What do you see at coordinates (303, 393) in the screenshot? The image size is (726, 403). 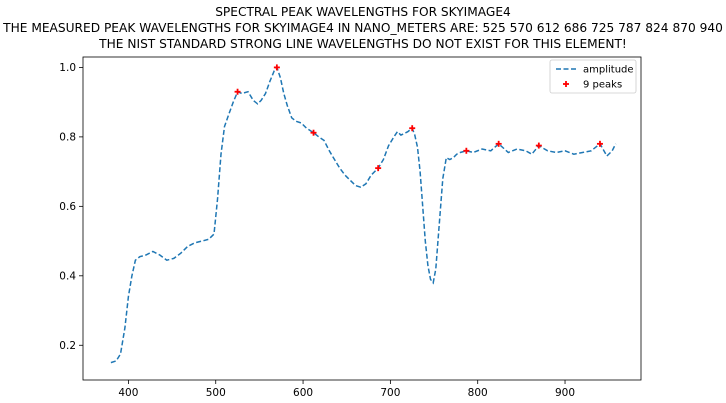 I see `x-tick-label: 600` at bounding box center [303, 393].